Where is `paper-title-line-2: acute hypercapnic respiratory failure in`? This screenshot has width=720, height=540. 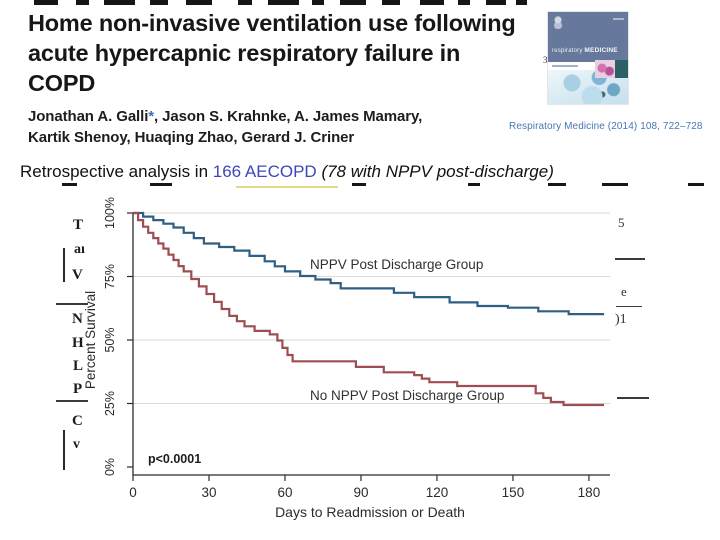 paper-title-line-2: acute hypercapnic respiratory failure in is located at coordinates (244, 53).